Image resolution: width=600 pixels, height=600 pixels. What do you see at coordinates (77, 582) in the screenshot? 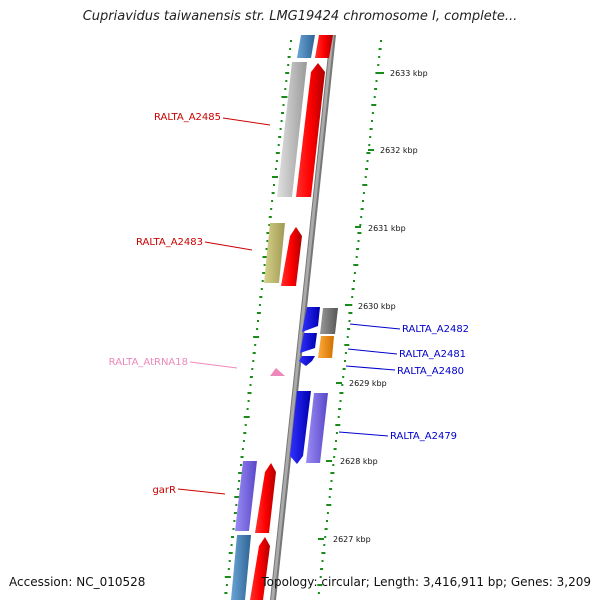
I see `accession-text: Accession: NC_010528` at bounding box center [77, 582].